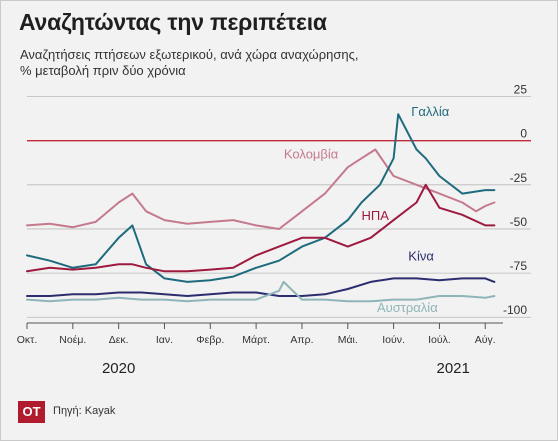  What do you see at coordinates (421, 256) in the screenshot?
I see `series-label-Κίνα: Κίνα` at bounding box center [421, 256].